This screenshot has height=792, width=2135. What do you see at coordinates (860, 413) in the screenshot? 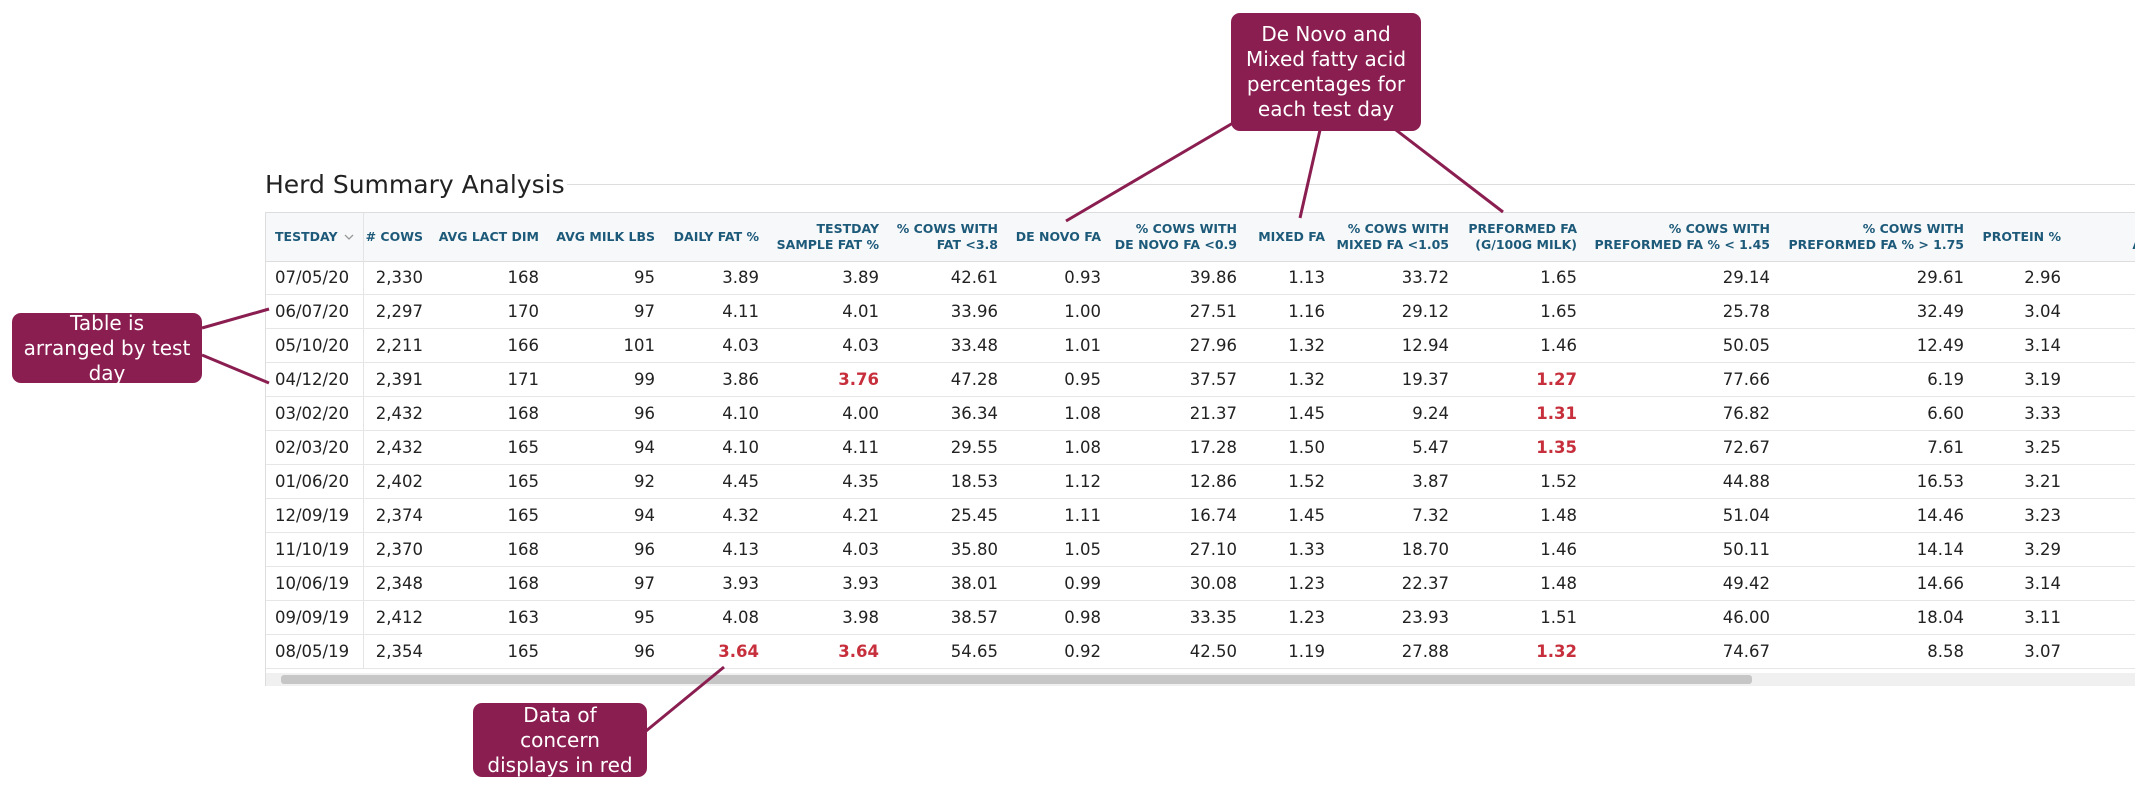
I see `table-cell: 4.00` at bounding box center [860, 413].